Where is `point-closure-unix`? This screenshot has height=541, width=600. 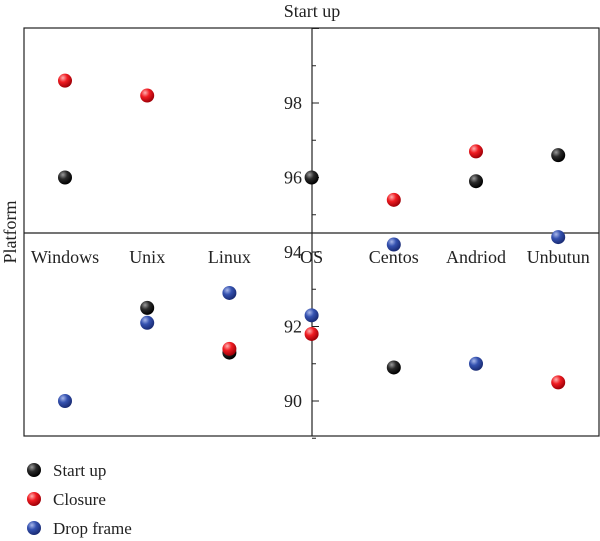 point-closure-unix is located at coordinates (147, 95).